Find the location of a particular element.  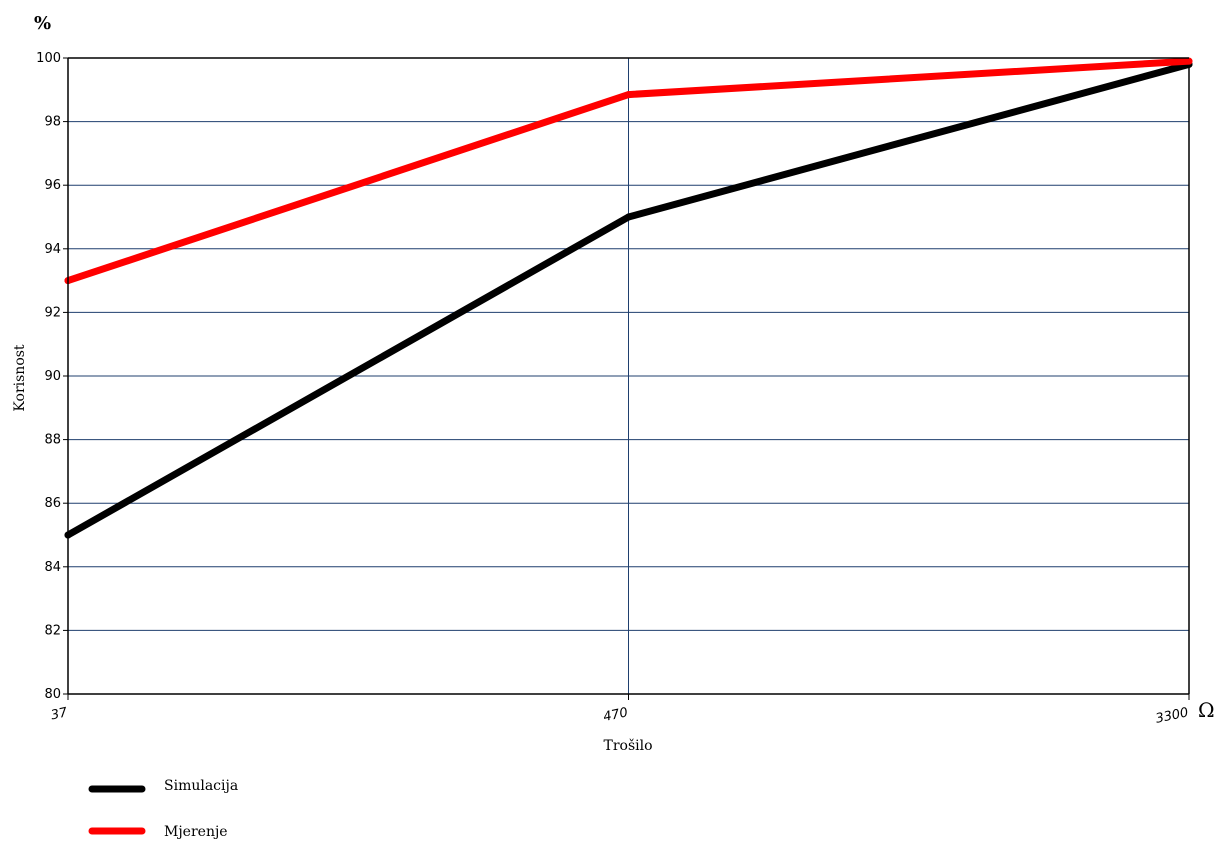

y-tick-label-98: 98 is located at coordinates (52, 122).